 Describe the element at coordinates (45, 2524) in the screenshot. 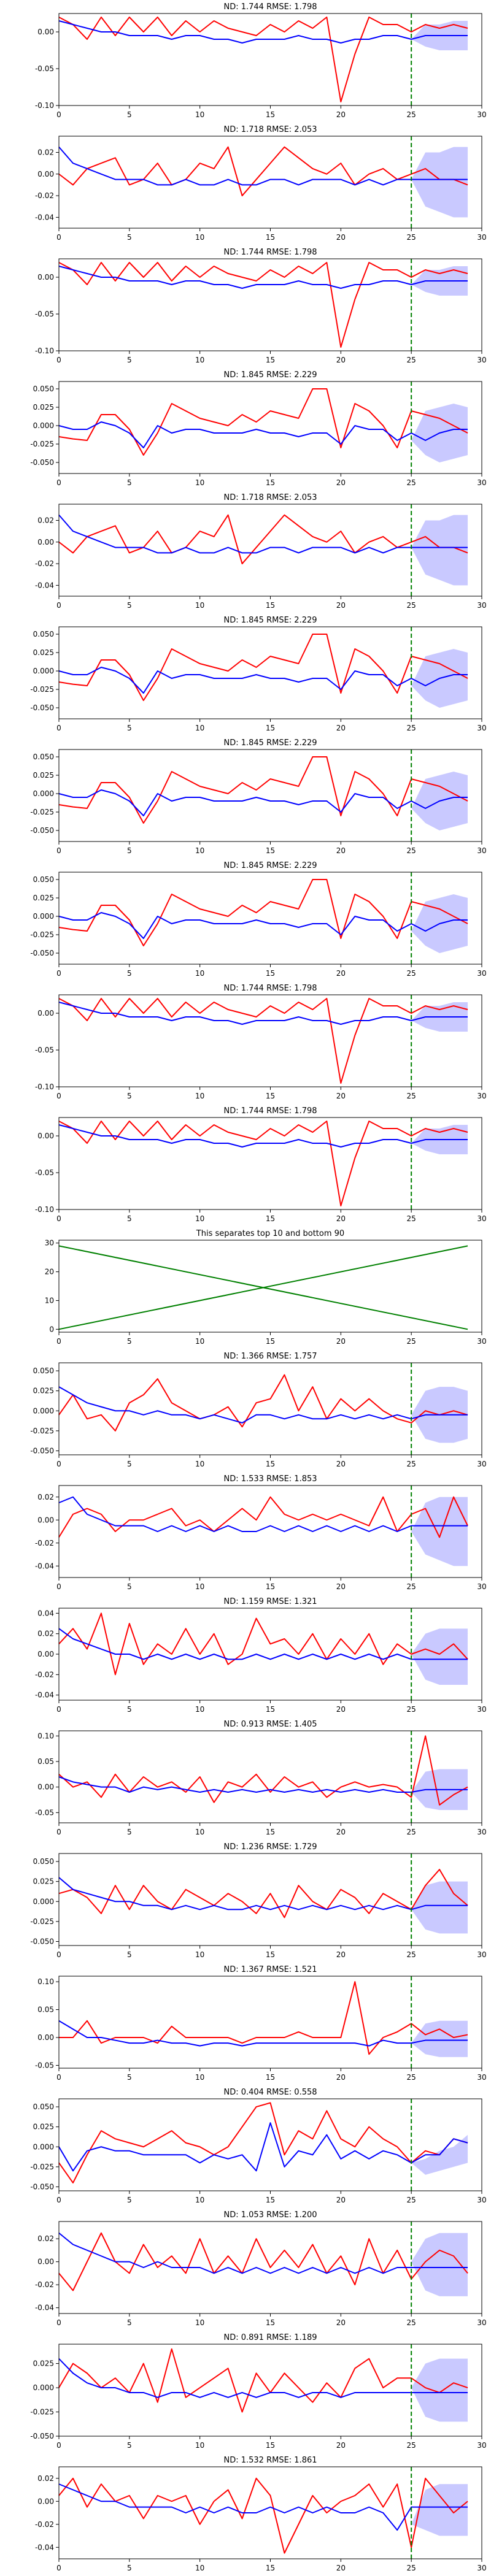

I see `y-tick-label: -0.02` at that location.